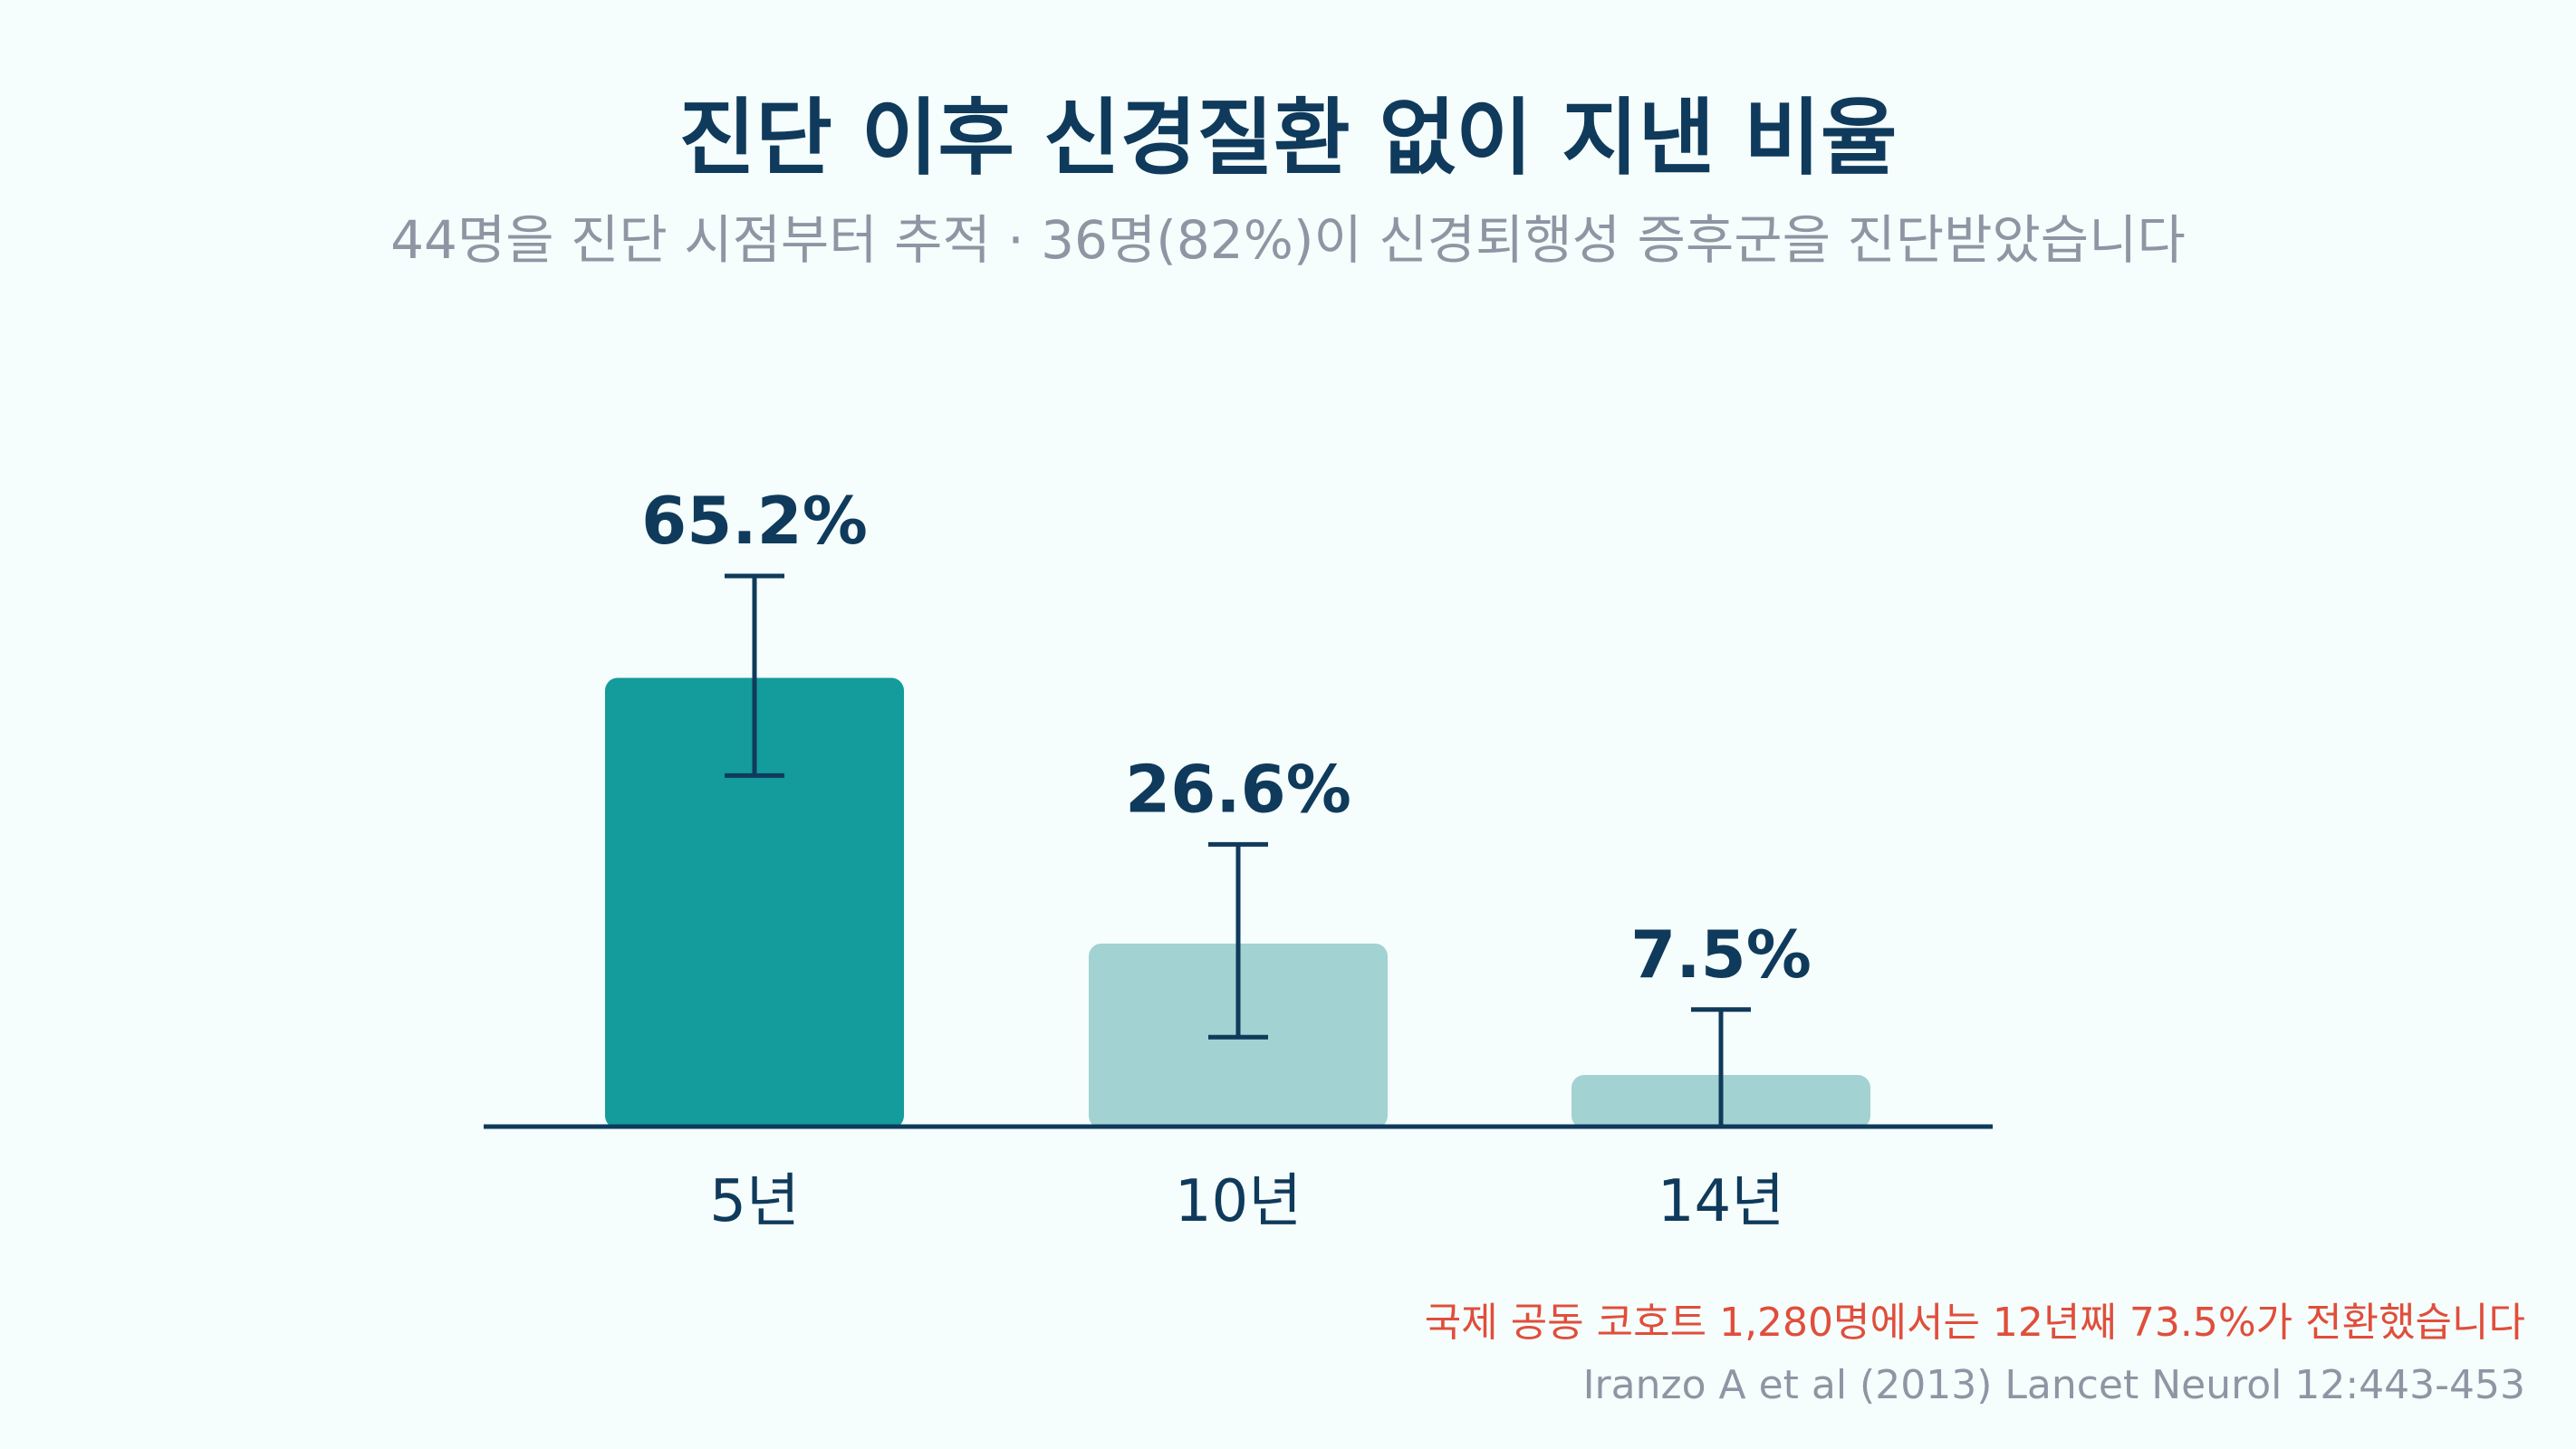  Describe the element at coordinates (754, 521) in the screenshot. I see `value-label-1: 65.2%` at that location.